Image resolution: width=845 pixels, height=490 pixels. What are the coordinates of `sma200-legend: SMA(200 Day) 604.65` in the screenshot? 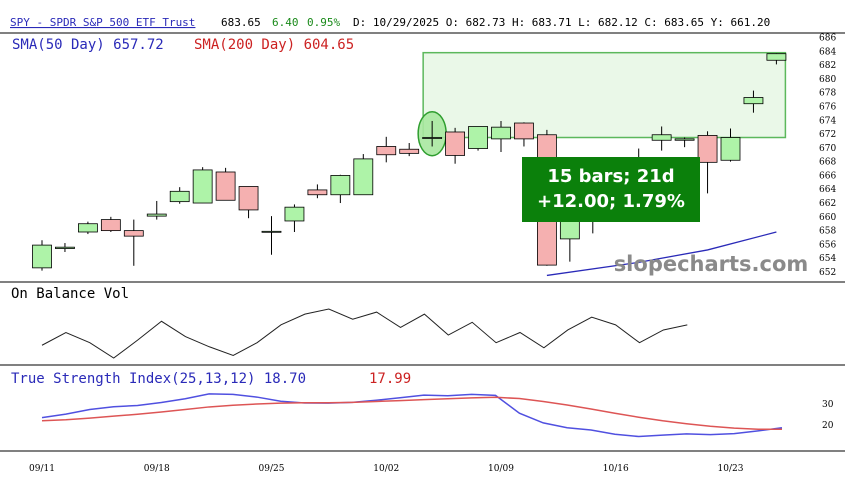 It's located at (274, 45).